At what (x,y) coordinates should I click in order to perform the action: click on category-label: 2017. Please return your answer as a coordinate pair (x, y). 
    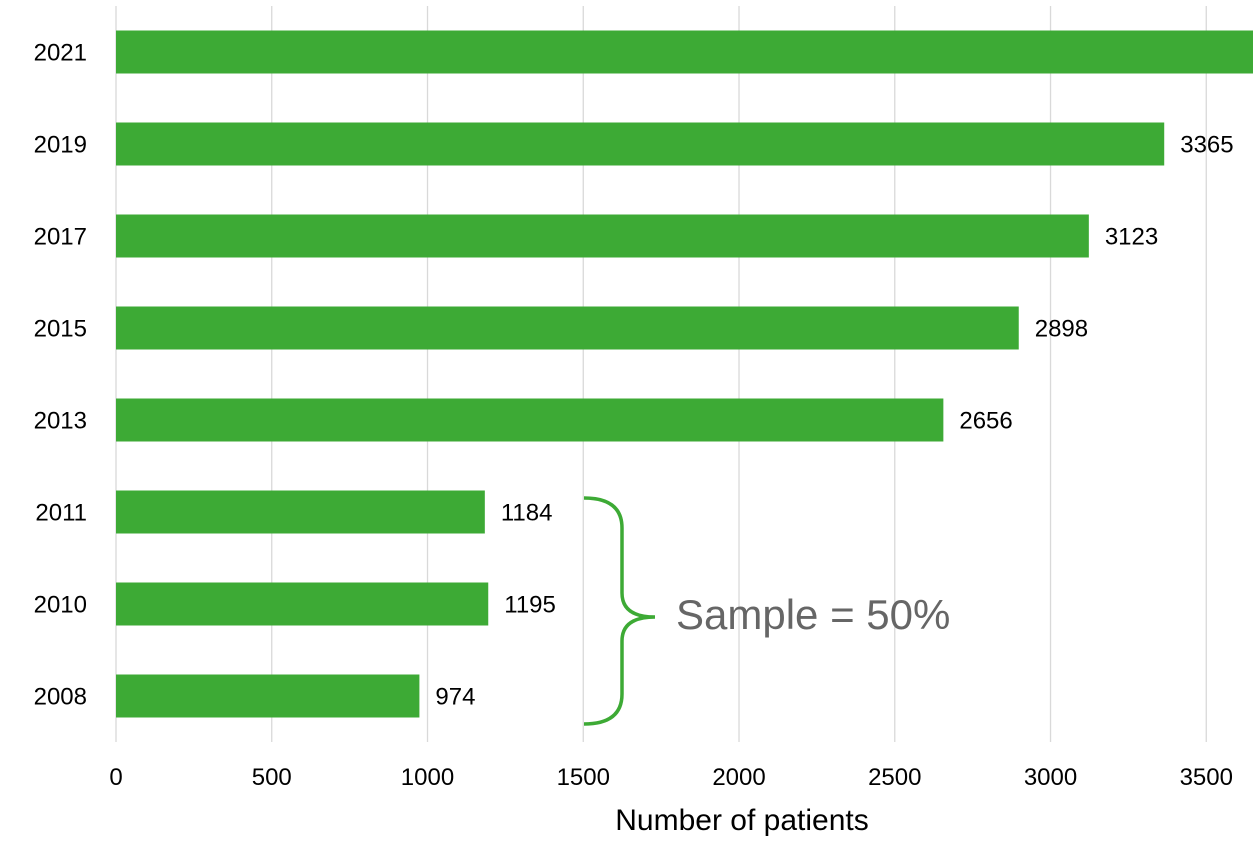
    Looking at the image, I should click on (60, 237).